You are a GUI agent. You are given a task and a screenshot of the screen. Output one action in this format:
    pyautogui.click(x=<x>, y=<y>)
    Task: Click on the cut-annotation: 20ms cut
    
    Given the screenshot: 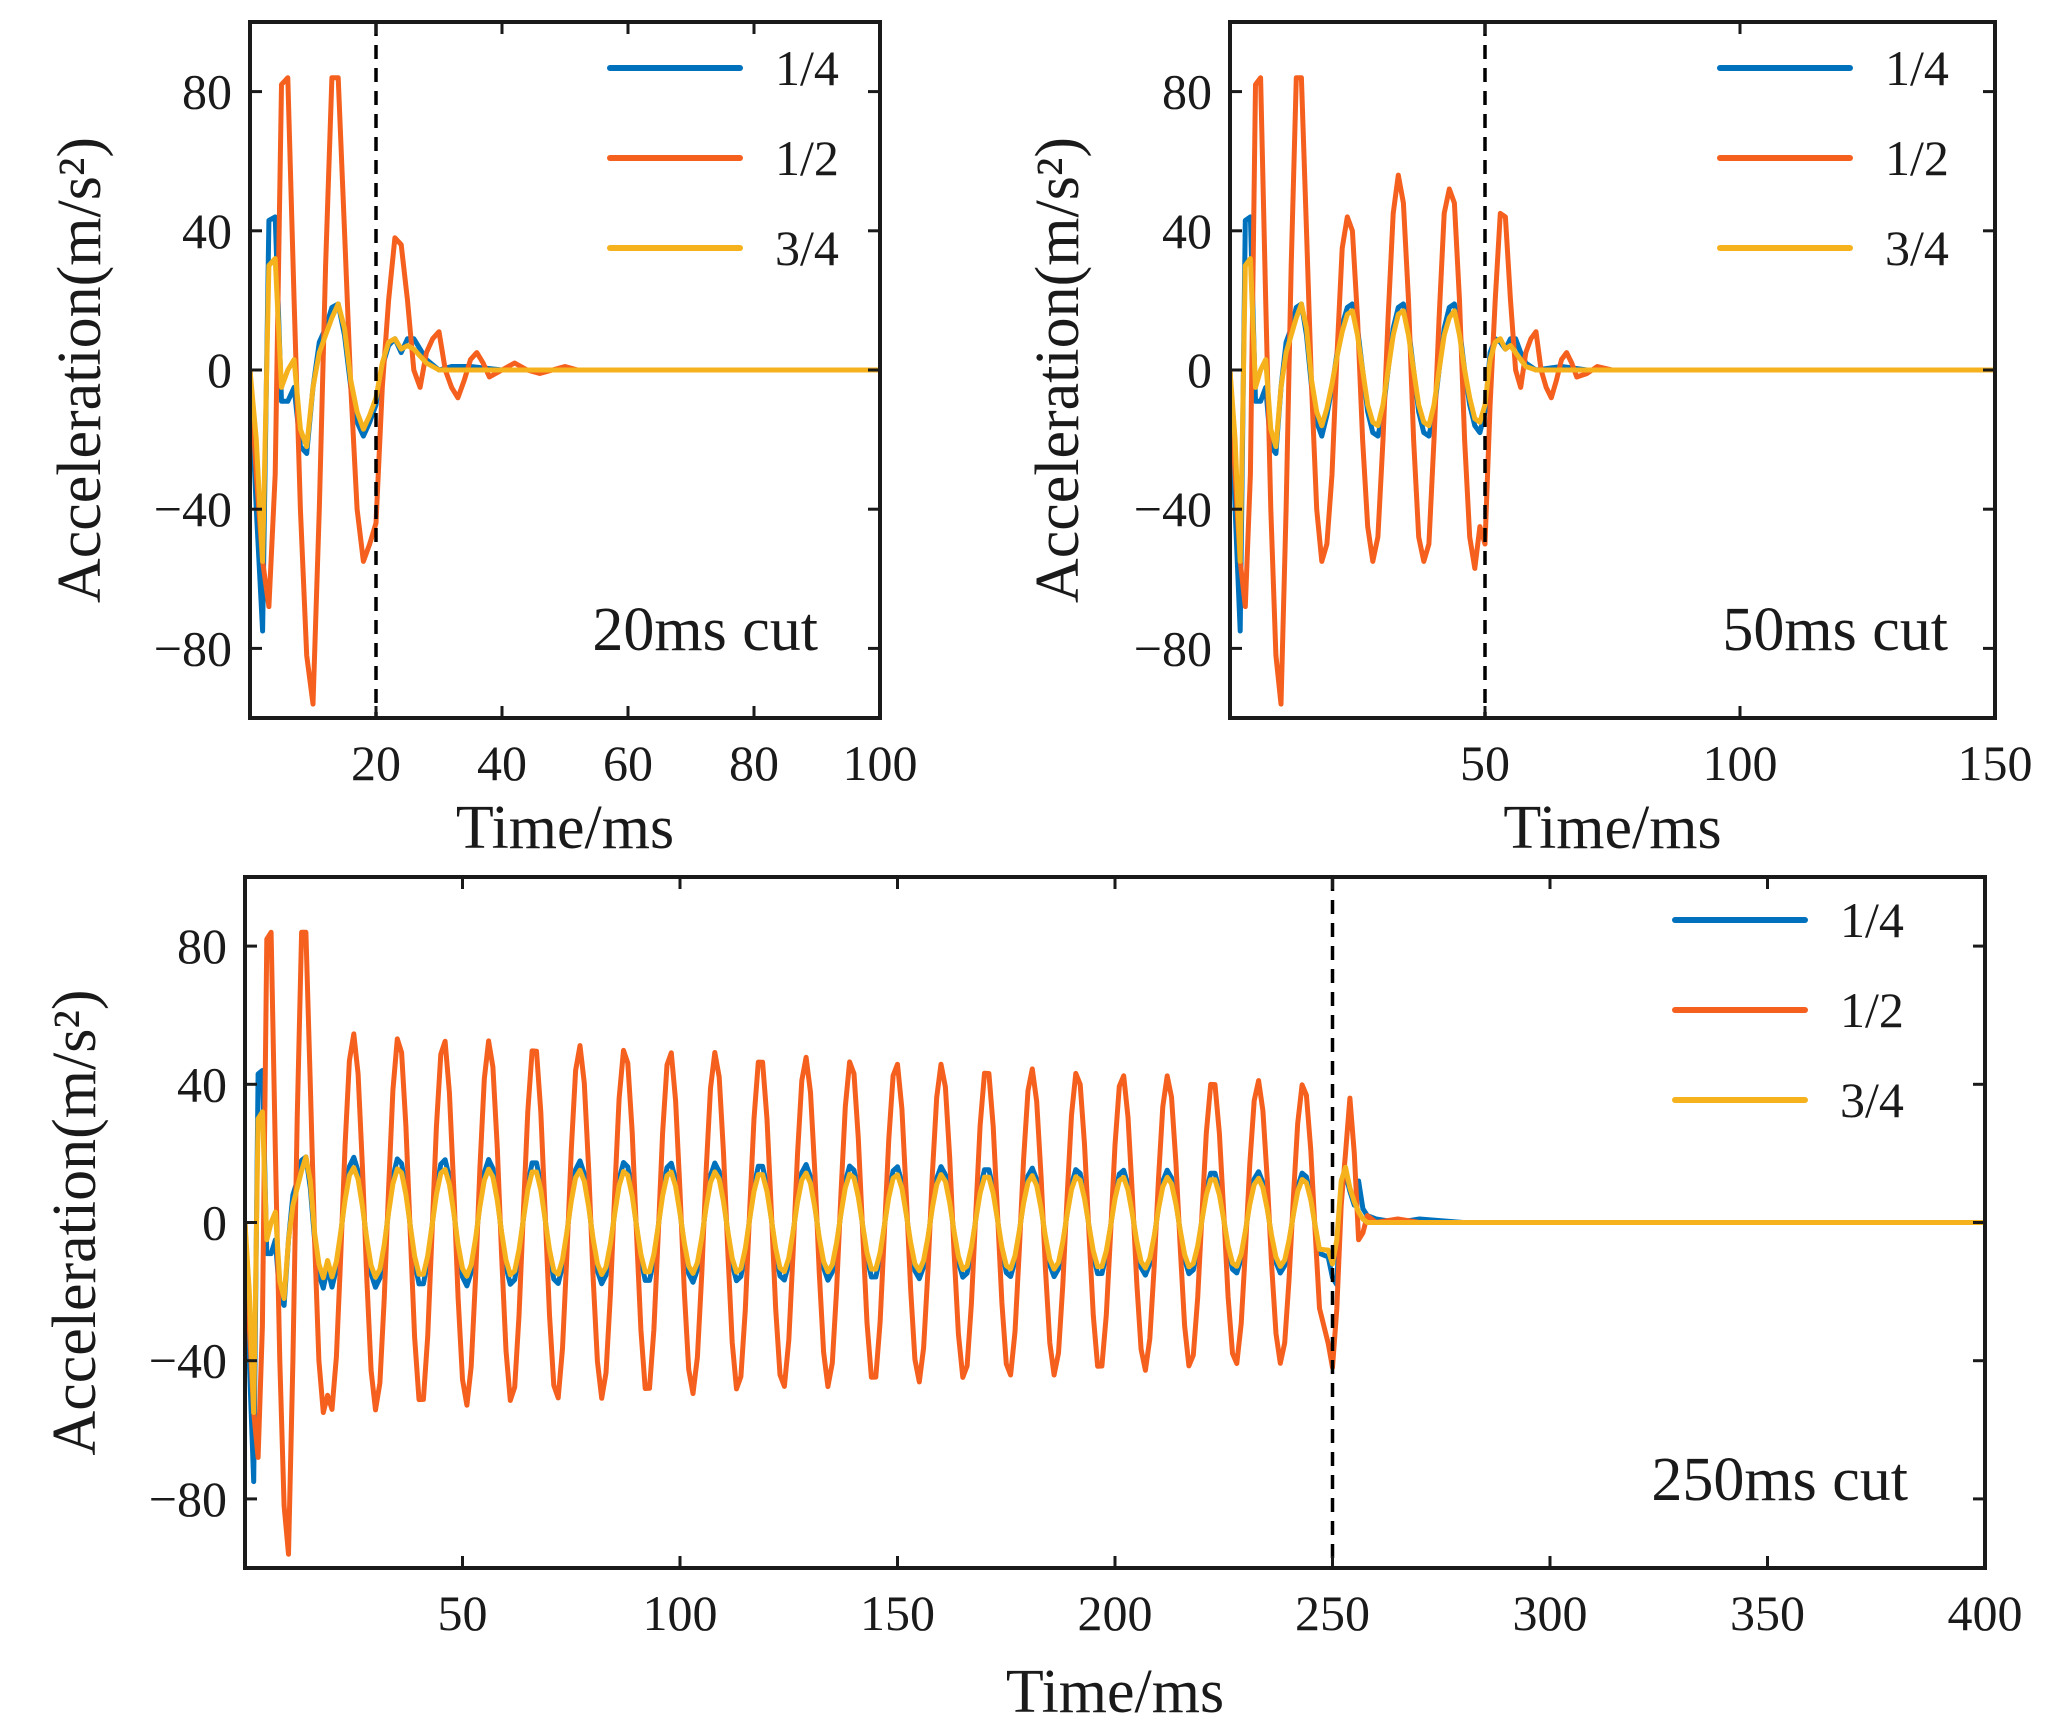 What is the action you would take?
    pyautogui.click(x=705, y=630)
    